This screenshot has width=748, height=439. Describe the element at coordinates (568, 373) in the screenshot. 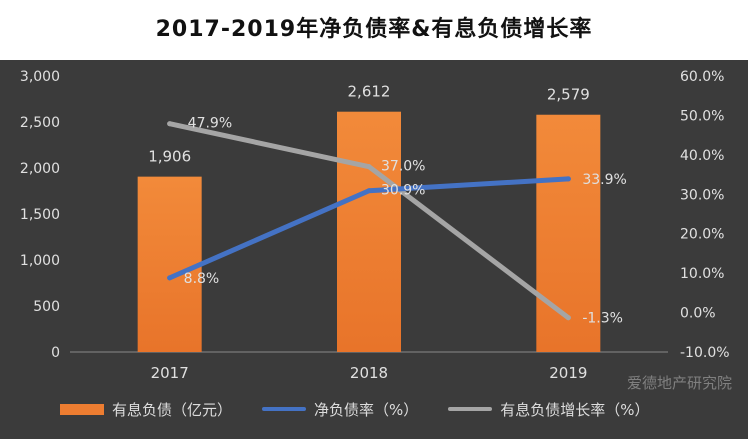

I see `x-tick-label: 2019` at that location.